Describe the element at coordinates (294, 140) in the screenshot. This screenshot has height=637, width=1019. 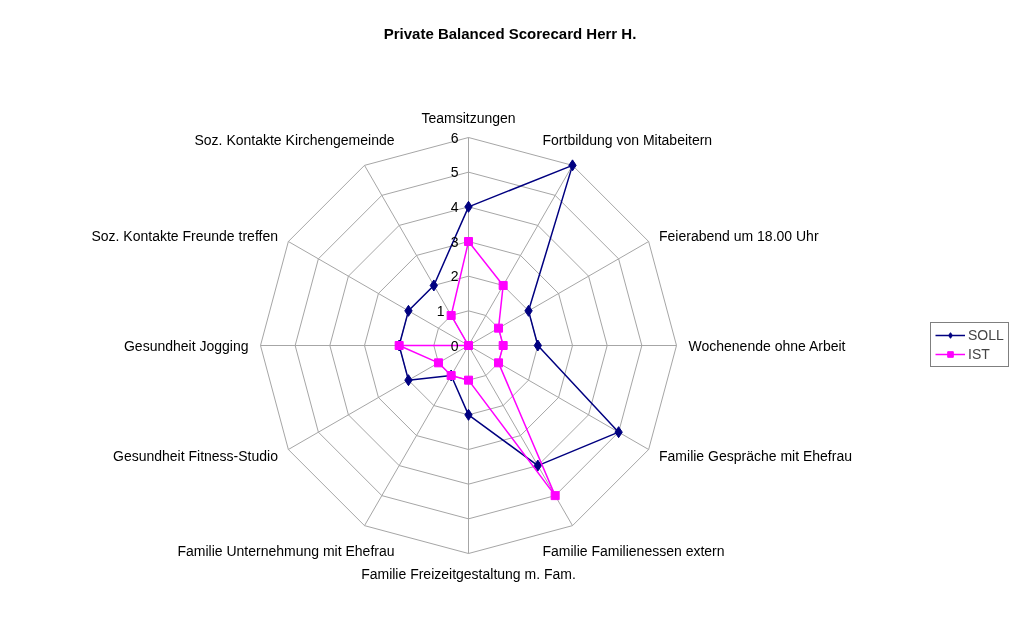
I see `spoke-label: Soz. Kontakte Kirchengemeinde` at that location.